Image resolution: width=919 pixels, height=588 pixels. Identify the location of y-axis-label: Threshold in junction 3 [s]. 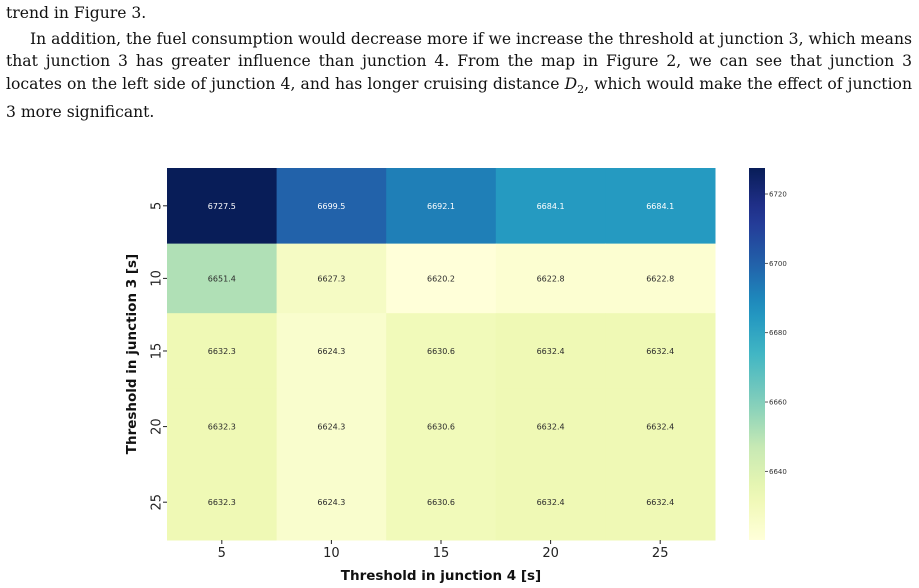
(132, 354).